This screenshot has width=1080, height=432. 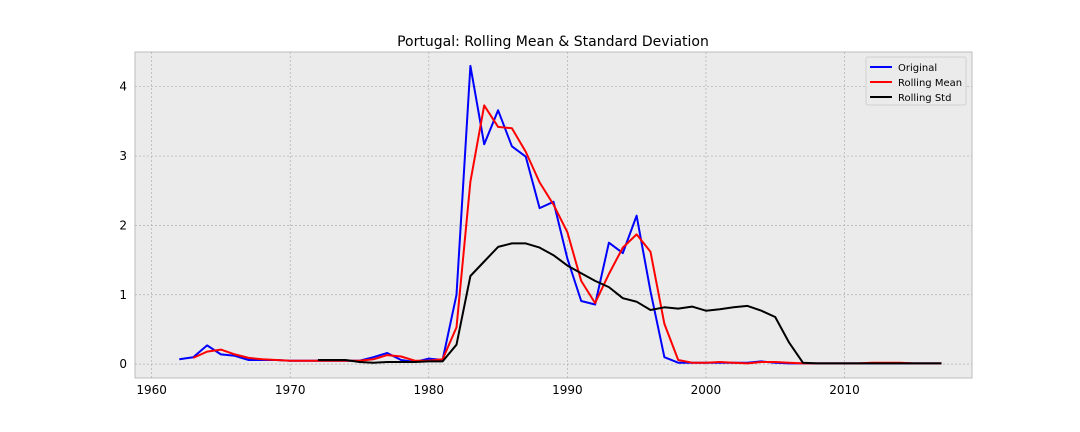 What do you see at coordinates (917, 68) in the screenshot?
I see `legend-label: Original` at bounding box center [917, 68].